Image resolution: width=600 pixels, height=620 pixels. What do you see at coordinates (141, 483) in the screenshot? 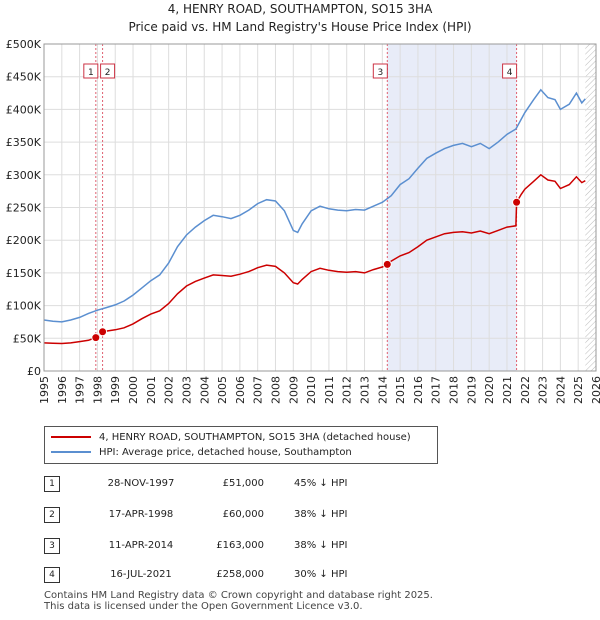
I see `transaction-date: 28-NOV-1997` at bounding box center [141, 483].